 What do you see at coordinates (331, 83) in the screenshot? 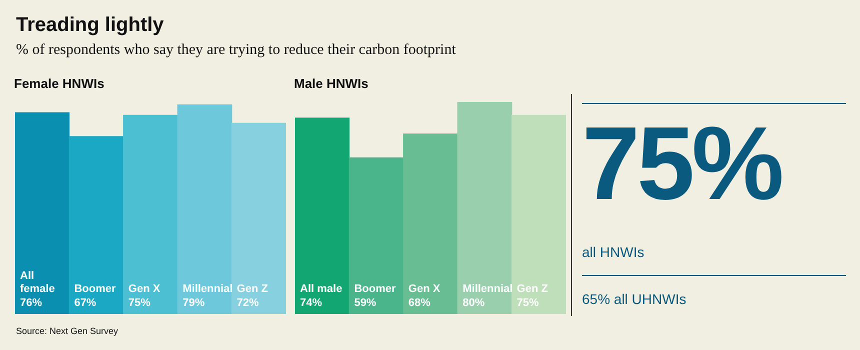
I see `chart-title: Male HNWIs` at bounding box center [331, 83].